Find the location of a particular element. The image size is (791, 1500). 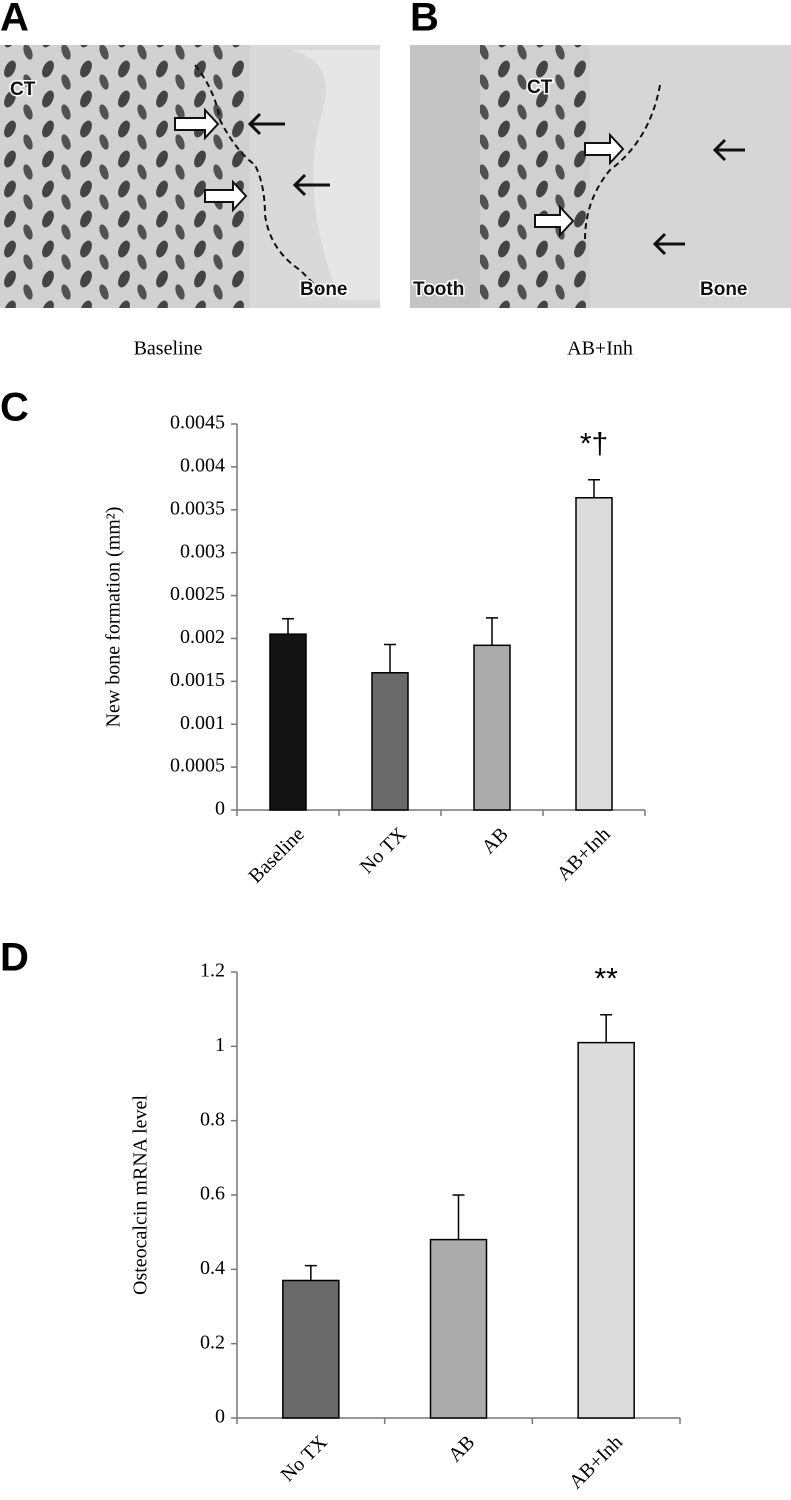

annotation: *† is located at coordinates (594, 444).